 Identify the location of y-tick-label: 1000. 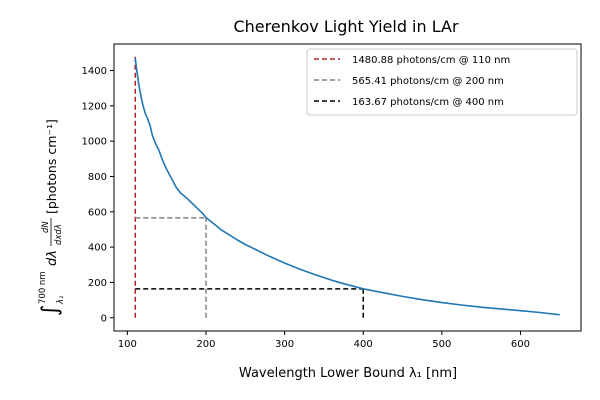
(94, 142).